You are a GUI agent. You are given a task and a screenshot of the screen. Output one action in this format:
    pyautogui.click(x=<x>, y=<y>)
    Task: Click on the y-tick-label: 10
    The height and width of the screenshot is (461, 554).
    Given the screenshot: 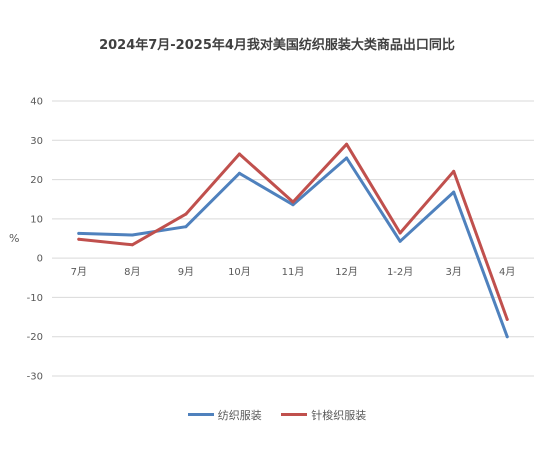 What is the action you would take?
    pyautogui.click(x=36, y=219)
    